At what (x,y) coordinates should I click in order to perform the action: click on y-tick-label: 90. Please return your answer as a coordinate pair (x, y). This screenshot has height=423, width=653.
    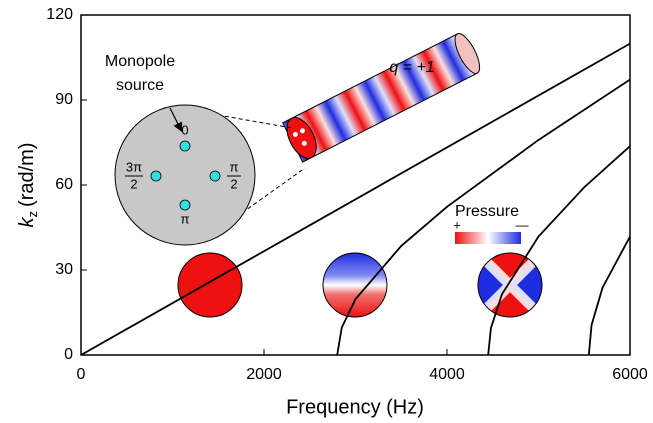
    Looking at the image, I should click on (64, 99).